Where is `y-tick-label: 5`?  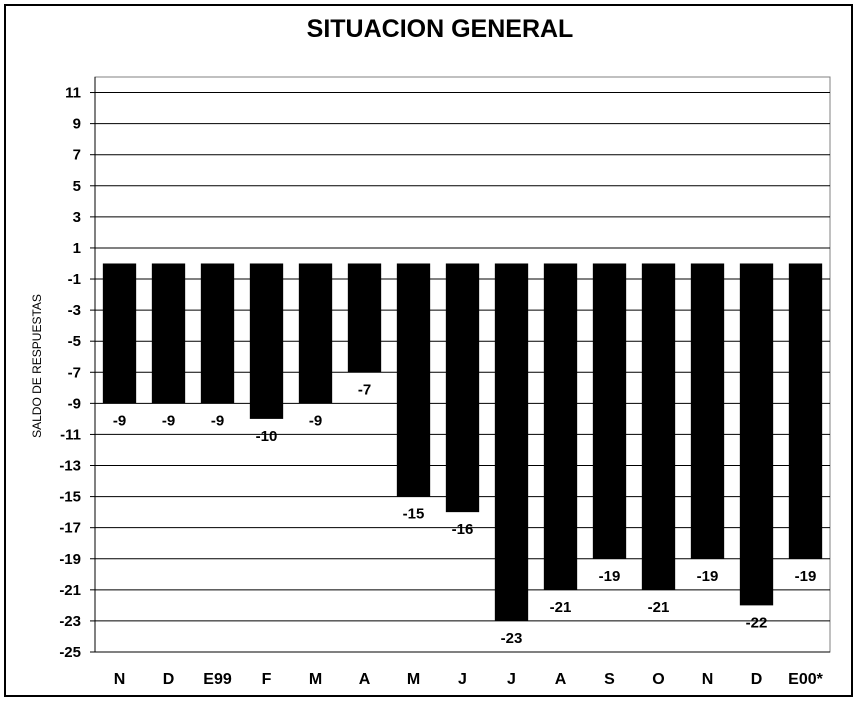
y-tick-label: 5 is located at coordinates (77, 186).